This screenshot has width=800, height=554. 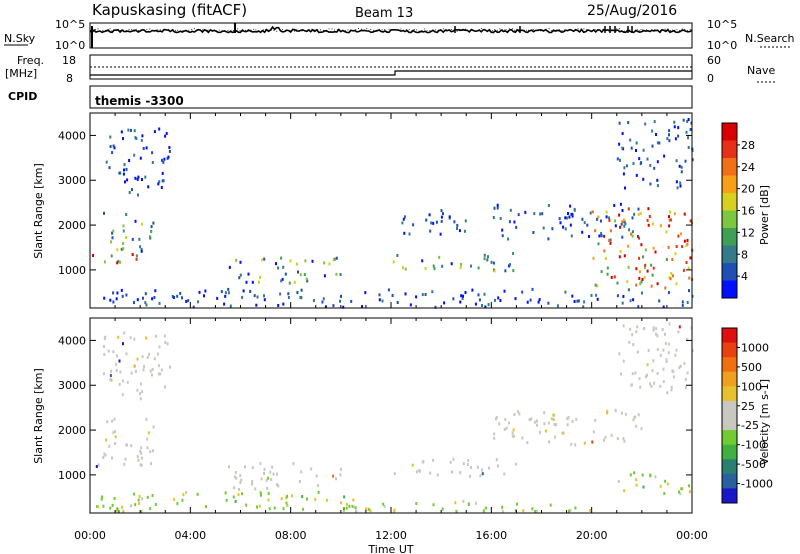 What do you see at coordinates (748, 406) in the screenshot?
I see `colorbar-tick-label: 25` at bounding box center [748, 406].